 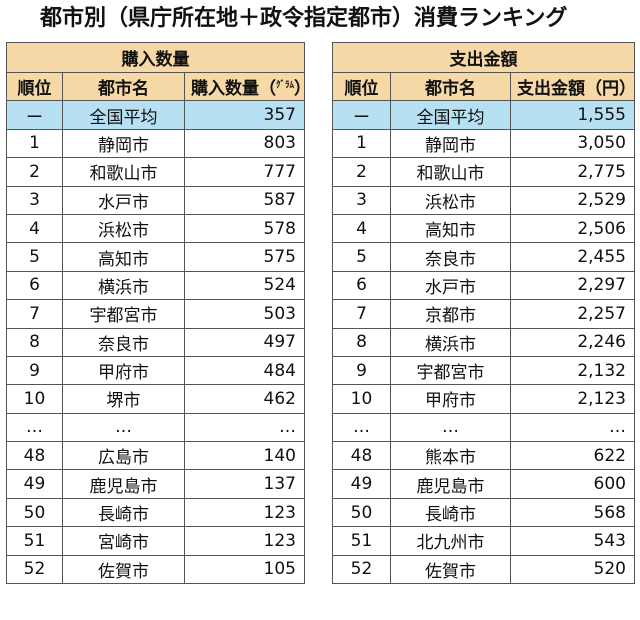 What do you see at coordinates (123, 484) in the screenshot?
I see `city-cell: 鹿児島市` at bounding box center [123, 484].